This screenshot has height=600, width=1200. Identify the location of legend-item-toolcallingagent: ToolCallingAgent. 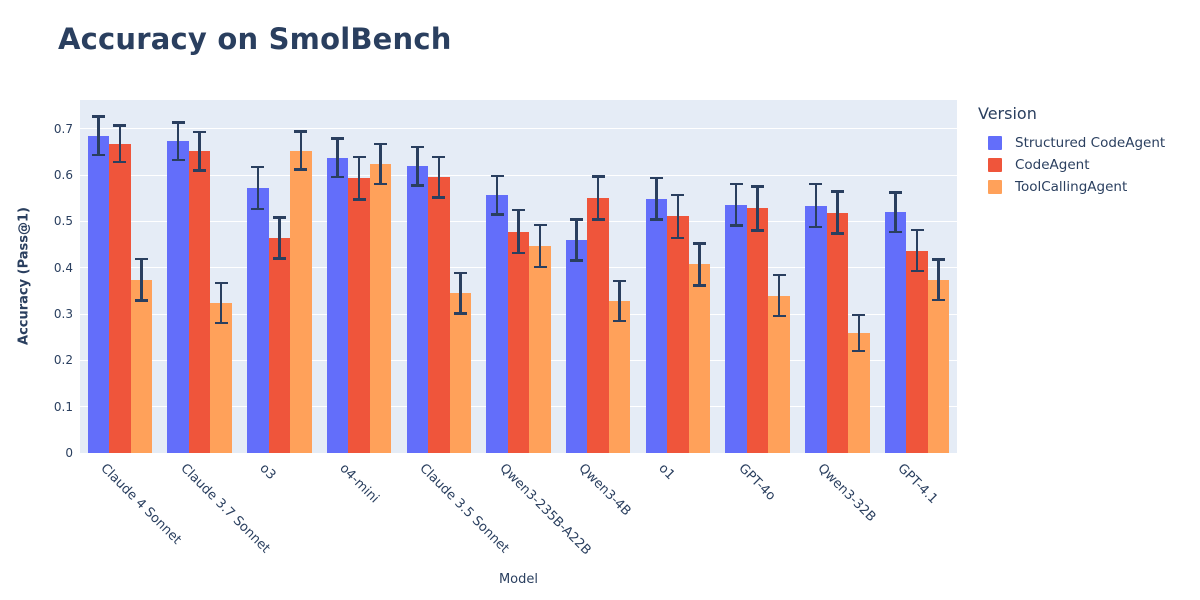
(1071, 187).